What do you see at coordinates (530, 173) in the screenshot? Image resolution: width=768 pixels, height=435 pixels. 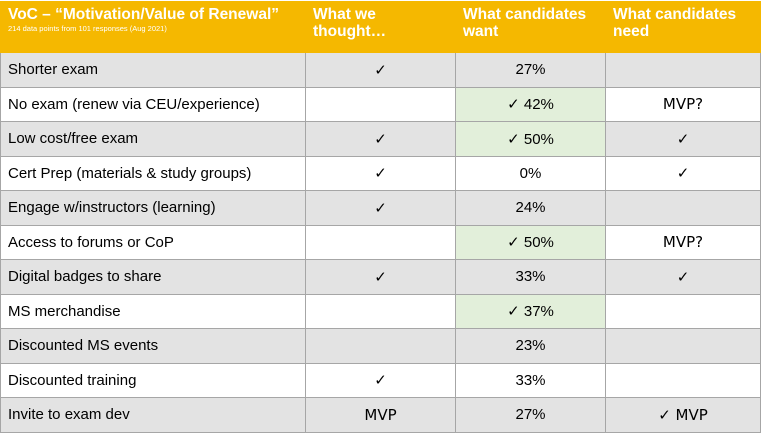 I see `cell-want: 0%` at bounding box center [530, 173].